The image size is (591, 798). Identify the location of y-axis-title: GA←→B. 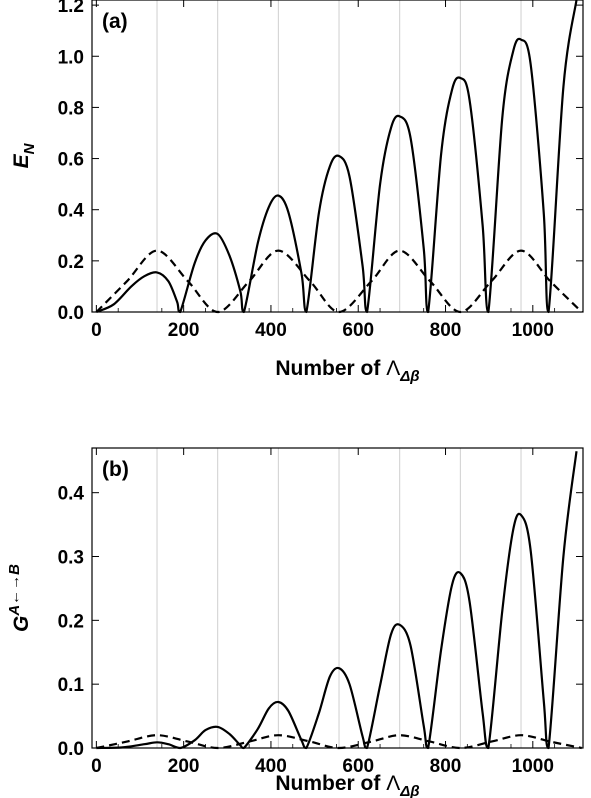
(19, 598).